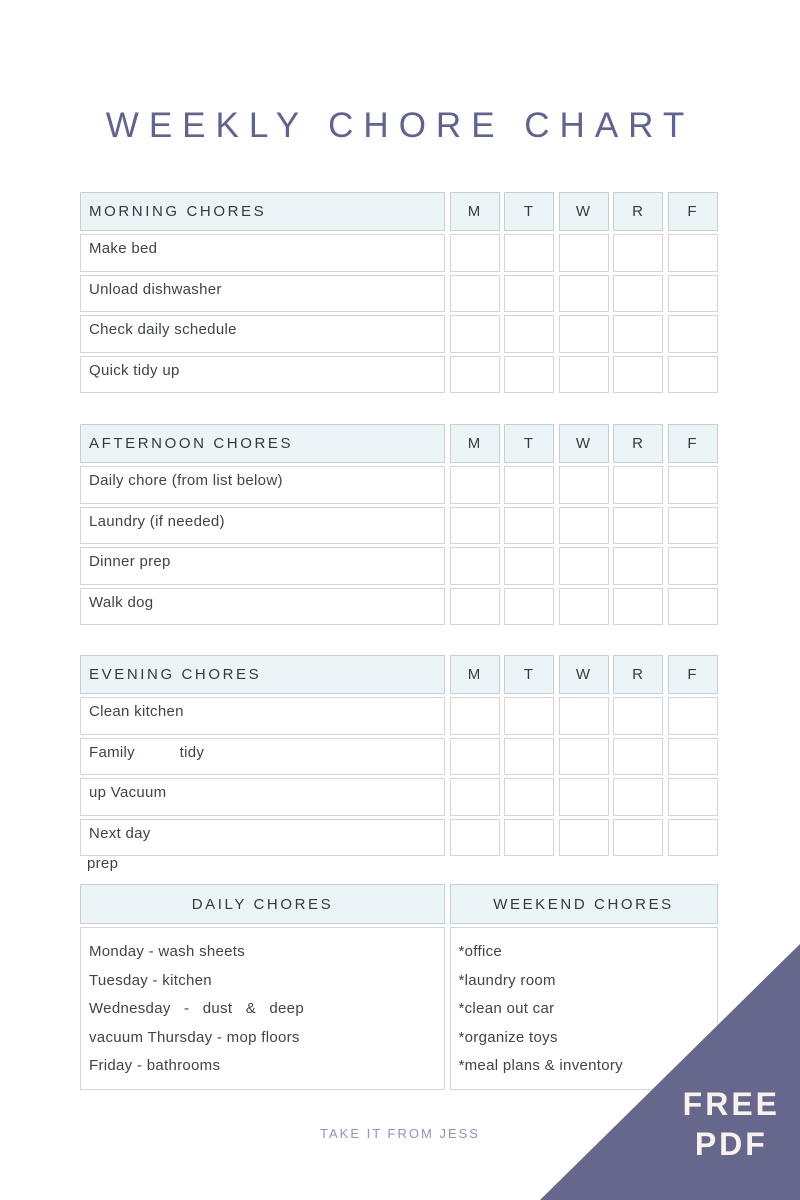 This screenshot has width=800, height=1200. What do you see at coordinates (262, 716) in the screenshot?
I see `chore-row-label: Clean kitchen` at bounding box center [262, 716].